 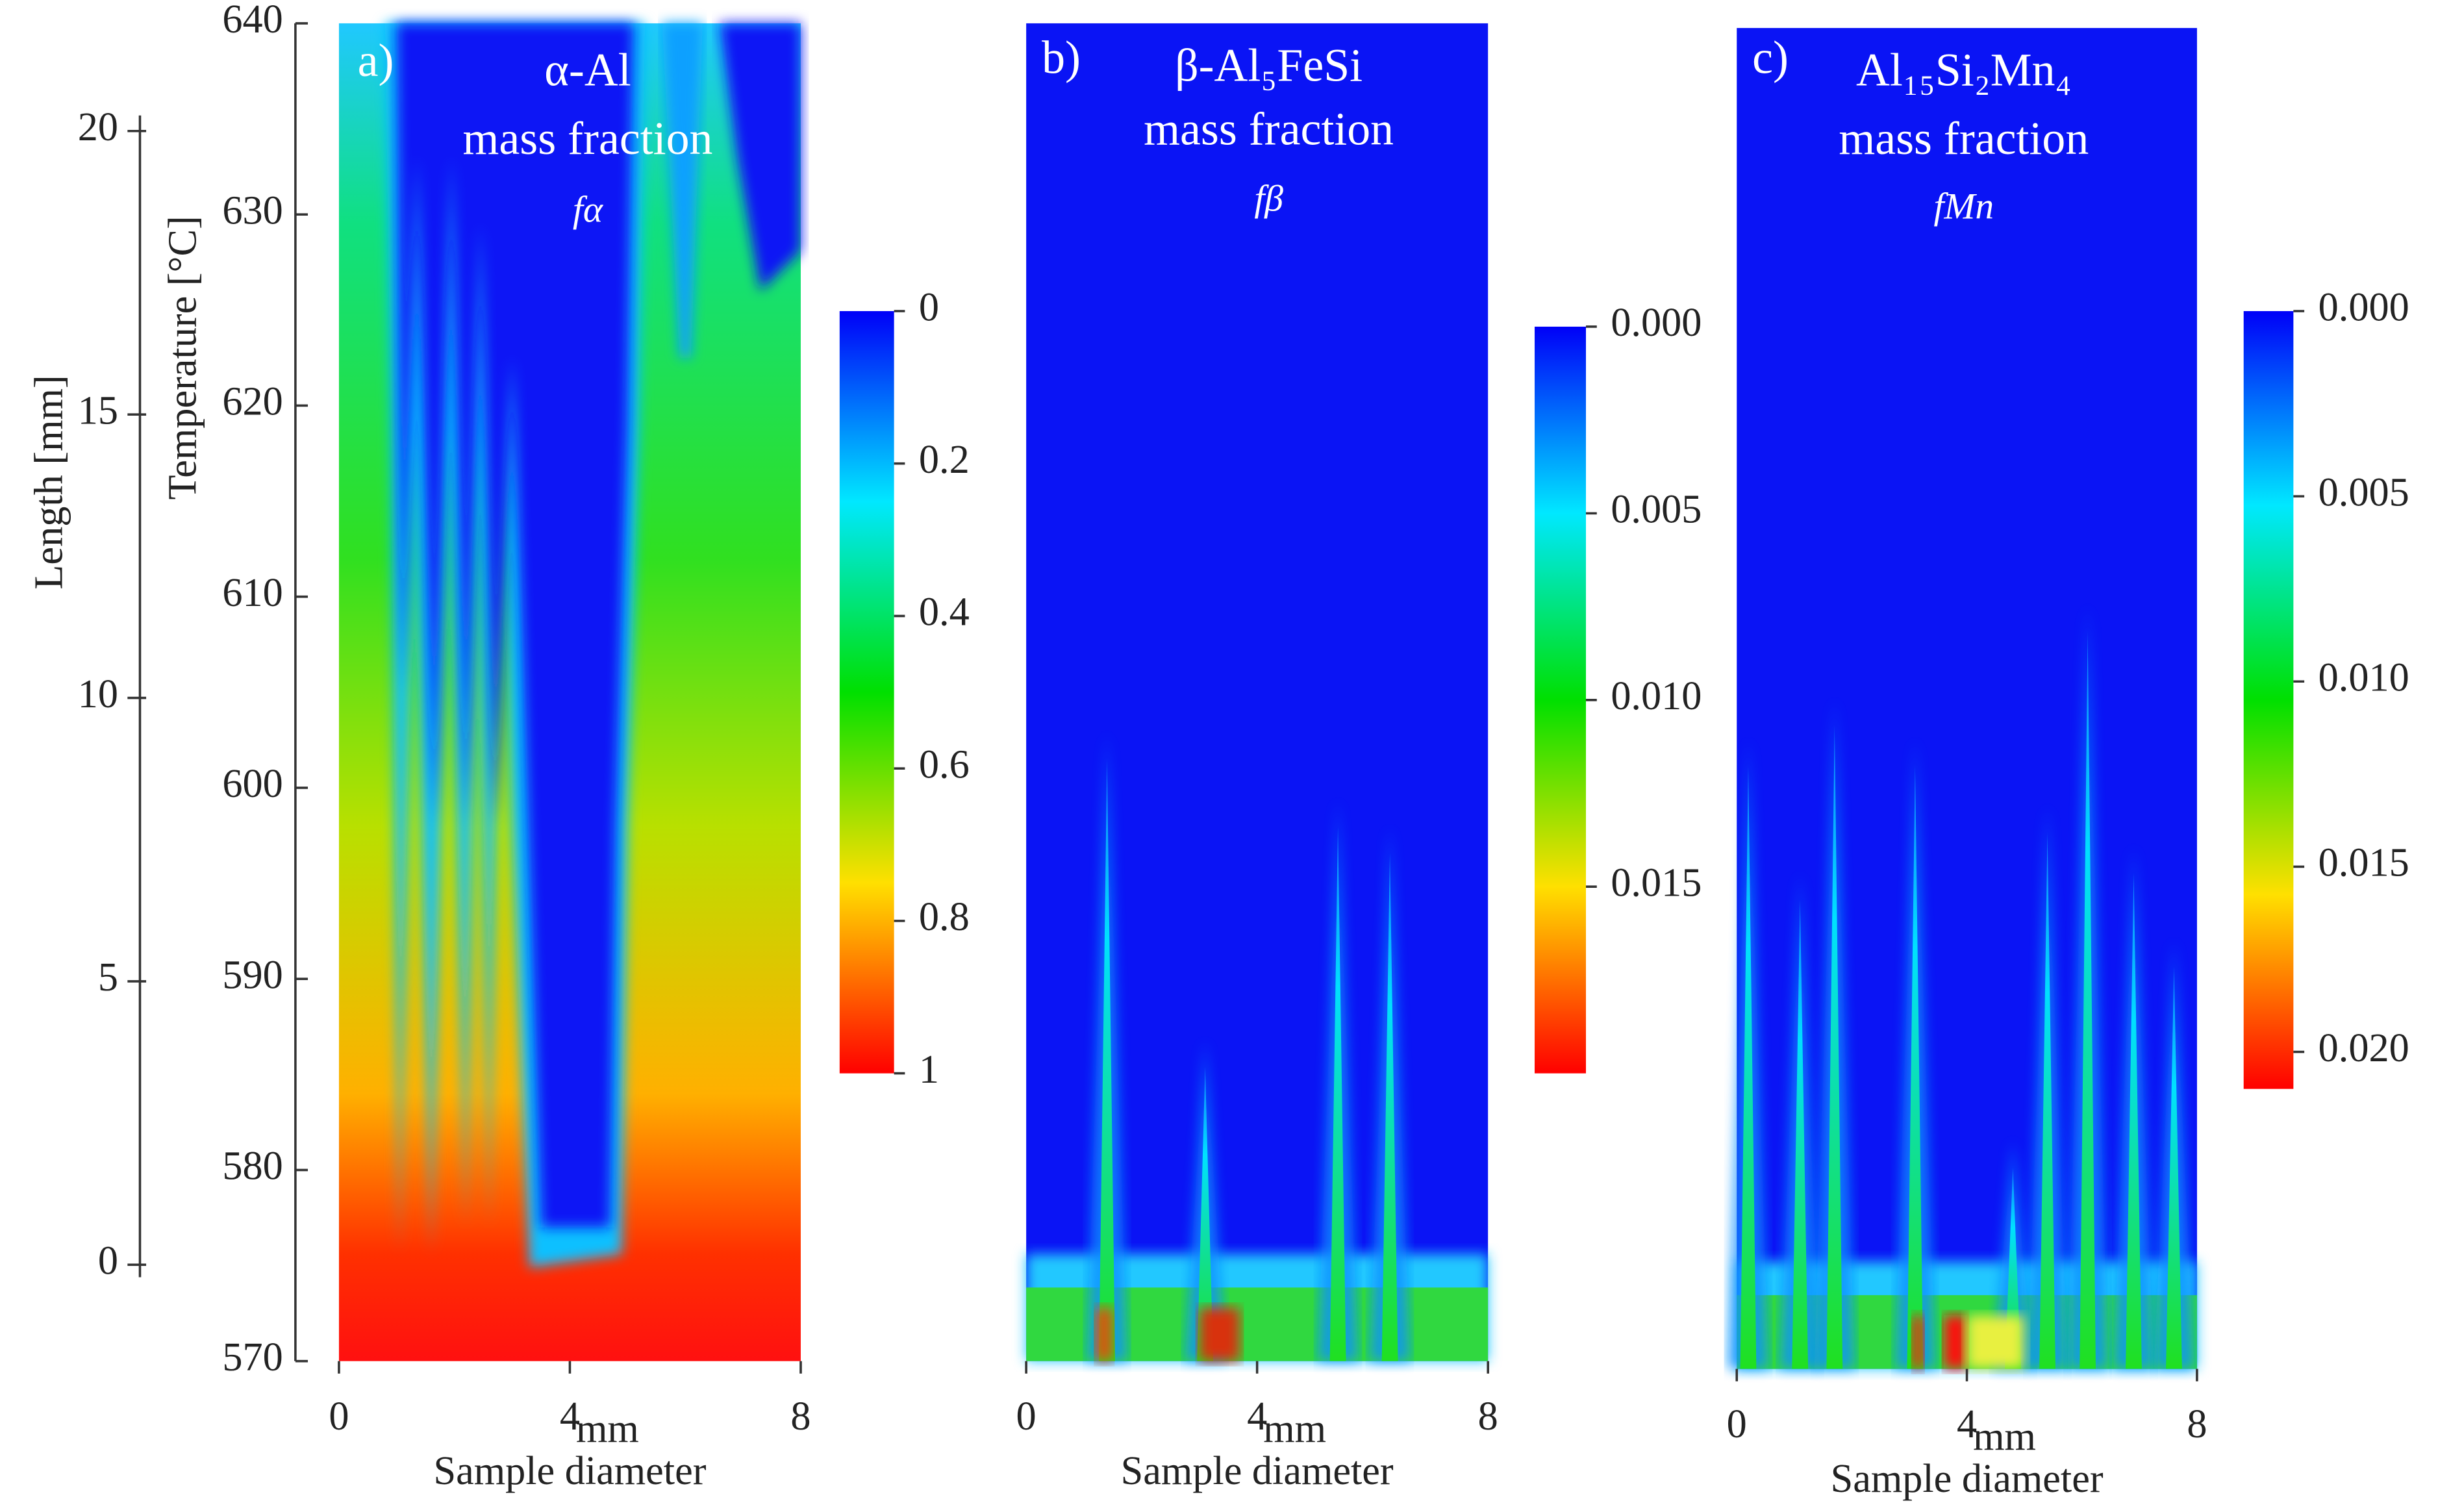 I want to click on length-tick-label: 20, so click(x=98, y=127).